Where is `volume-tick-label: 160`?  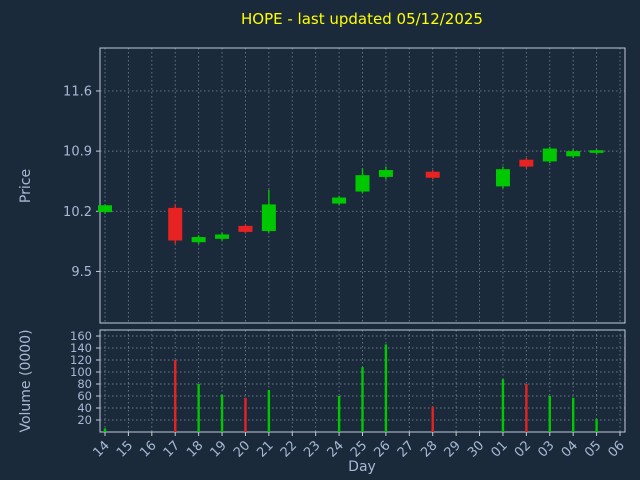 volume-tick-label: 160 is located at coordinates (81, 336).